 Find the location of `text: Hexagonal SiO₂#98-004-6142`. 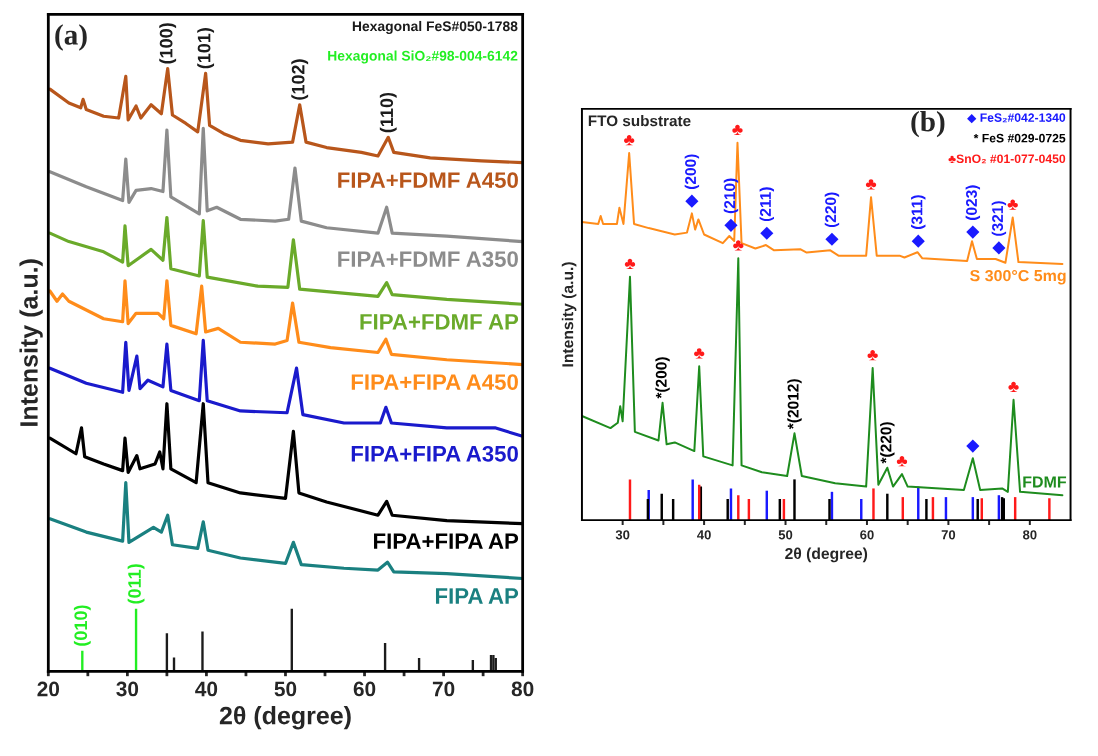

text: Hexagonal SiO₂#98-004-6142 is located at coordinates (423, 57).